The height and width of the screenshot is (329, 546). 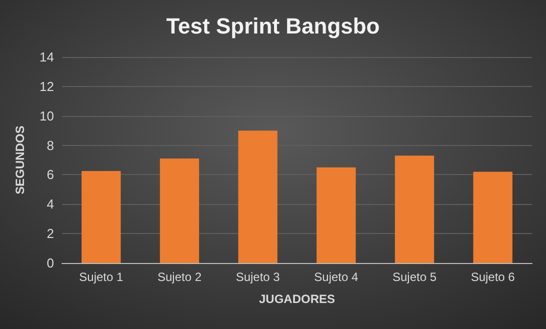 What do you see at coordinates (297, 299) in the screenshot?
I see `x-axis-title: JUGADORES` at bounding box center [297, 299].